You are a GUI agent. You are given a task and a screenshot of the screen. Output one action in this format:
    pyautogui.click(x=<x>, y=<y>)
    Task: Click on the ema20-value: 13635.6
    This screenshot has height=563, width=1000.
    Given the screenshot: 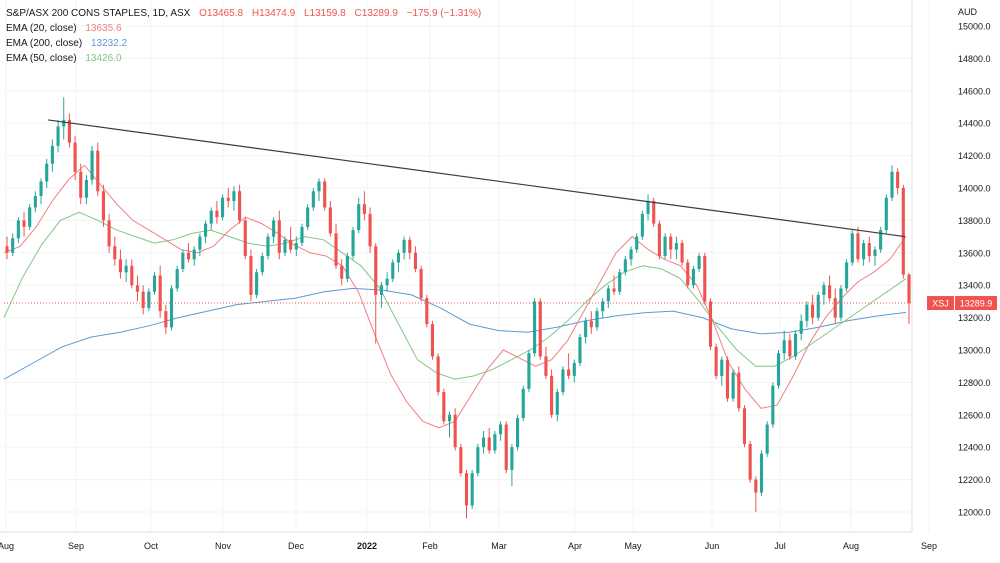 What is the action you would take?
    pyautogui.click(x=103, y=28)
    